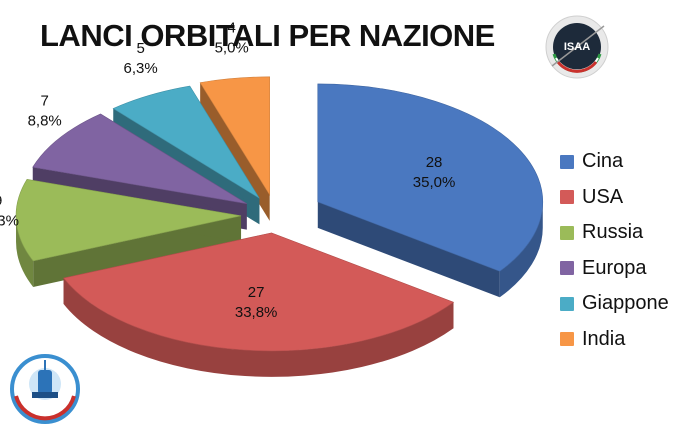  What do you see at coordinates (604, 338) in the screenshot?
I see `legend-label: India` at bounding box center [604, 338].